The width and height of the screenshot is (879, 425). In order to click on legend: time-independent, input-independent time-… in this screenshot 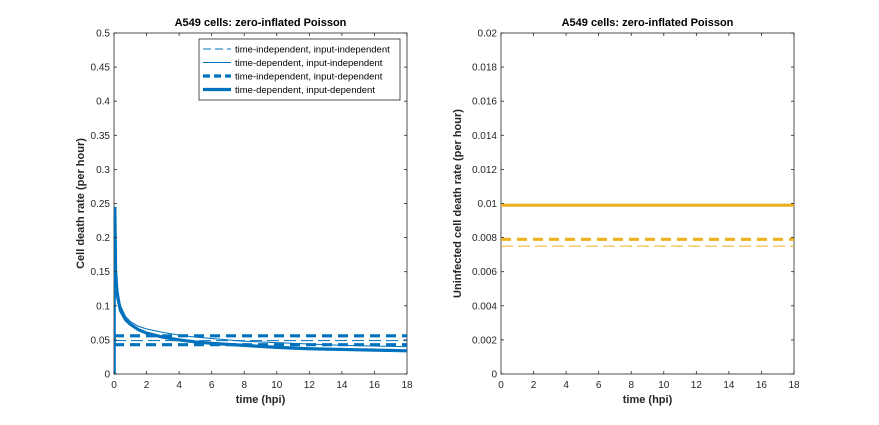, I will do `click(299, 69)`.